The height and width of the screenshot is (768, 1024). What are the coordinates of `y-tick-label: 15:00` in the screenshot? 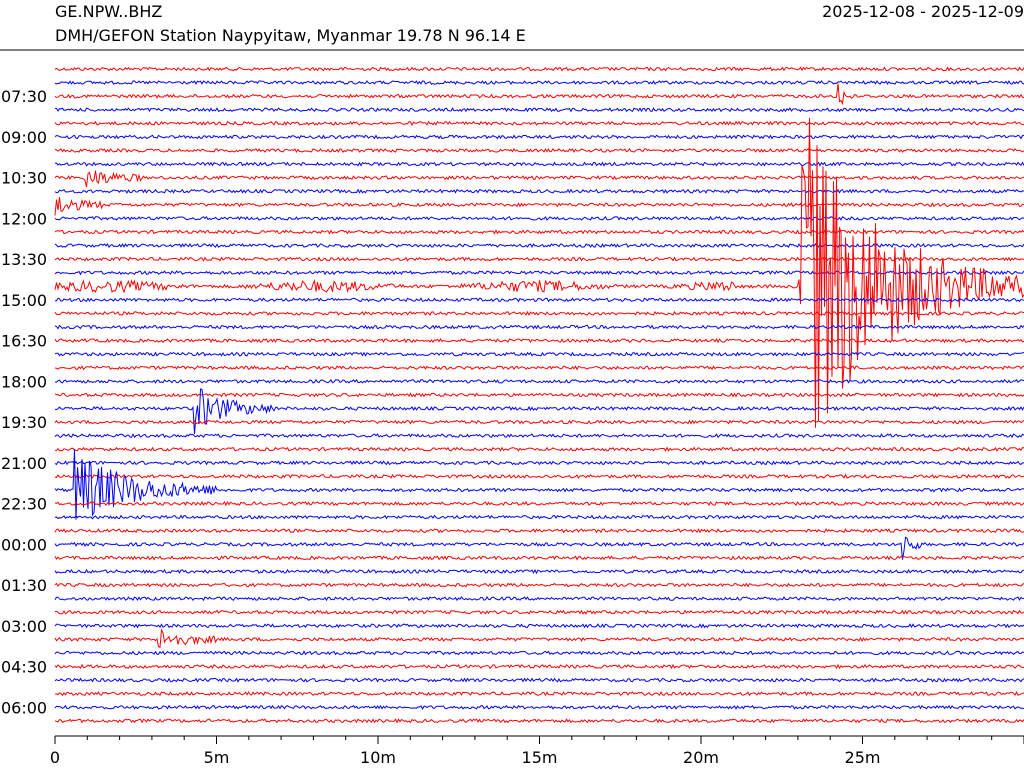 It's located at (24, 300).